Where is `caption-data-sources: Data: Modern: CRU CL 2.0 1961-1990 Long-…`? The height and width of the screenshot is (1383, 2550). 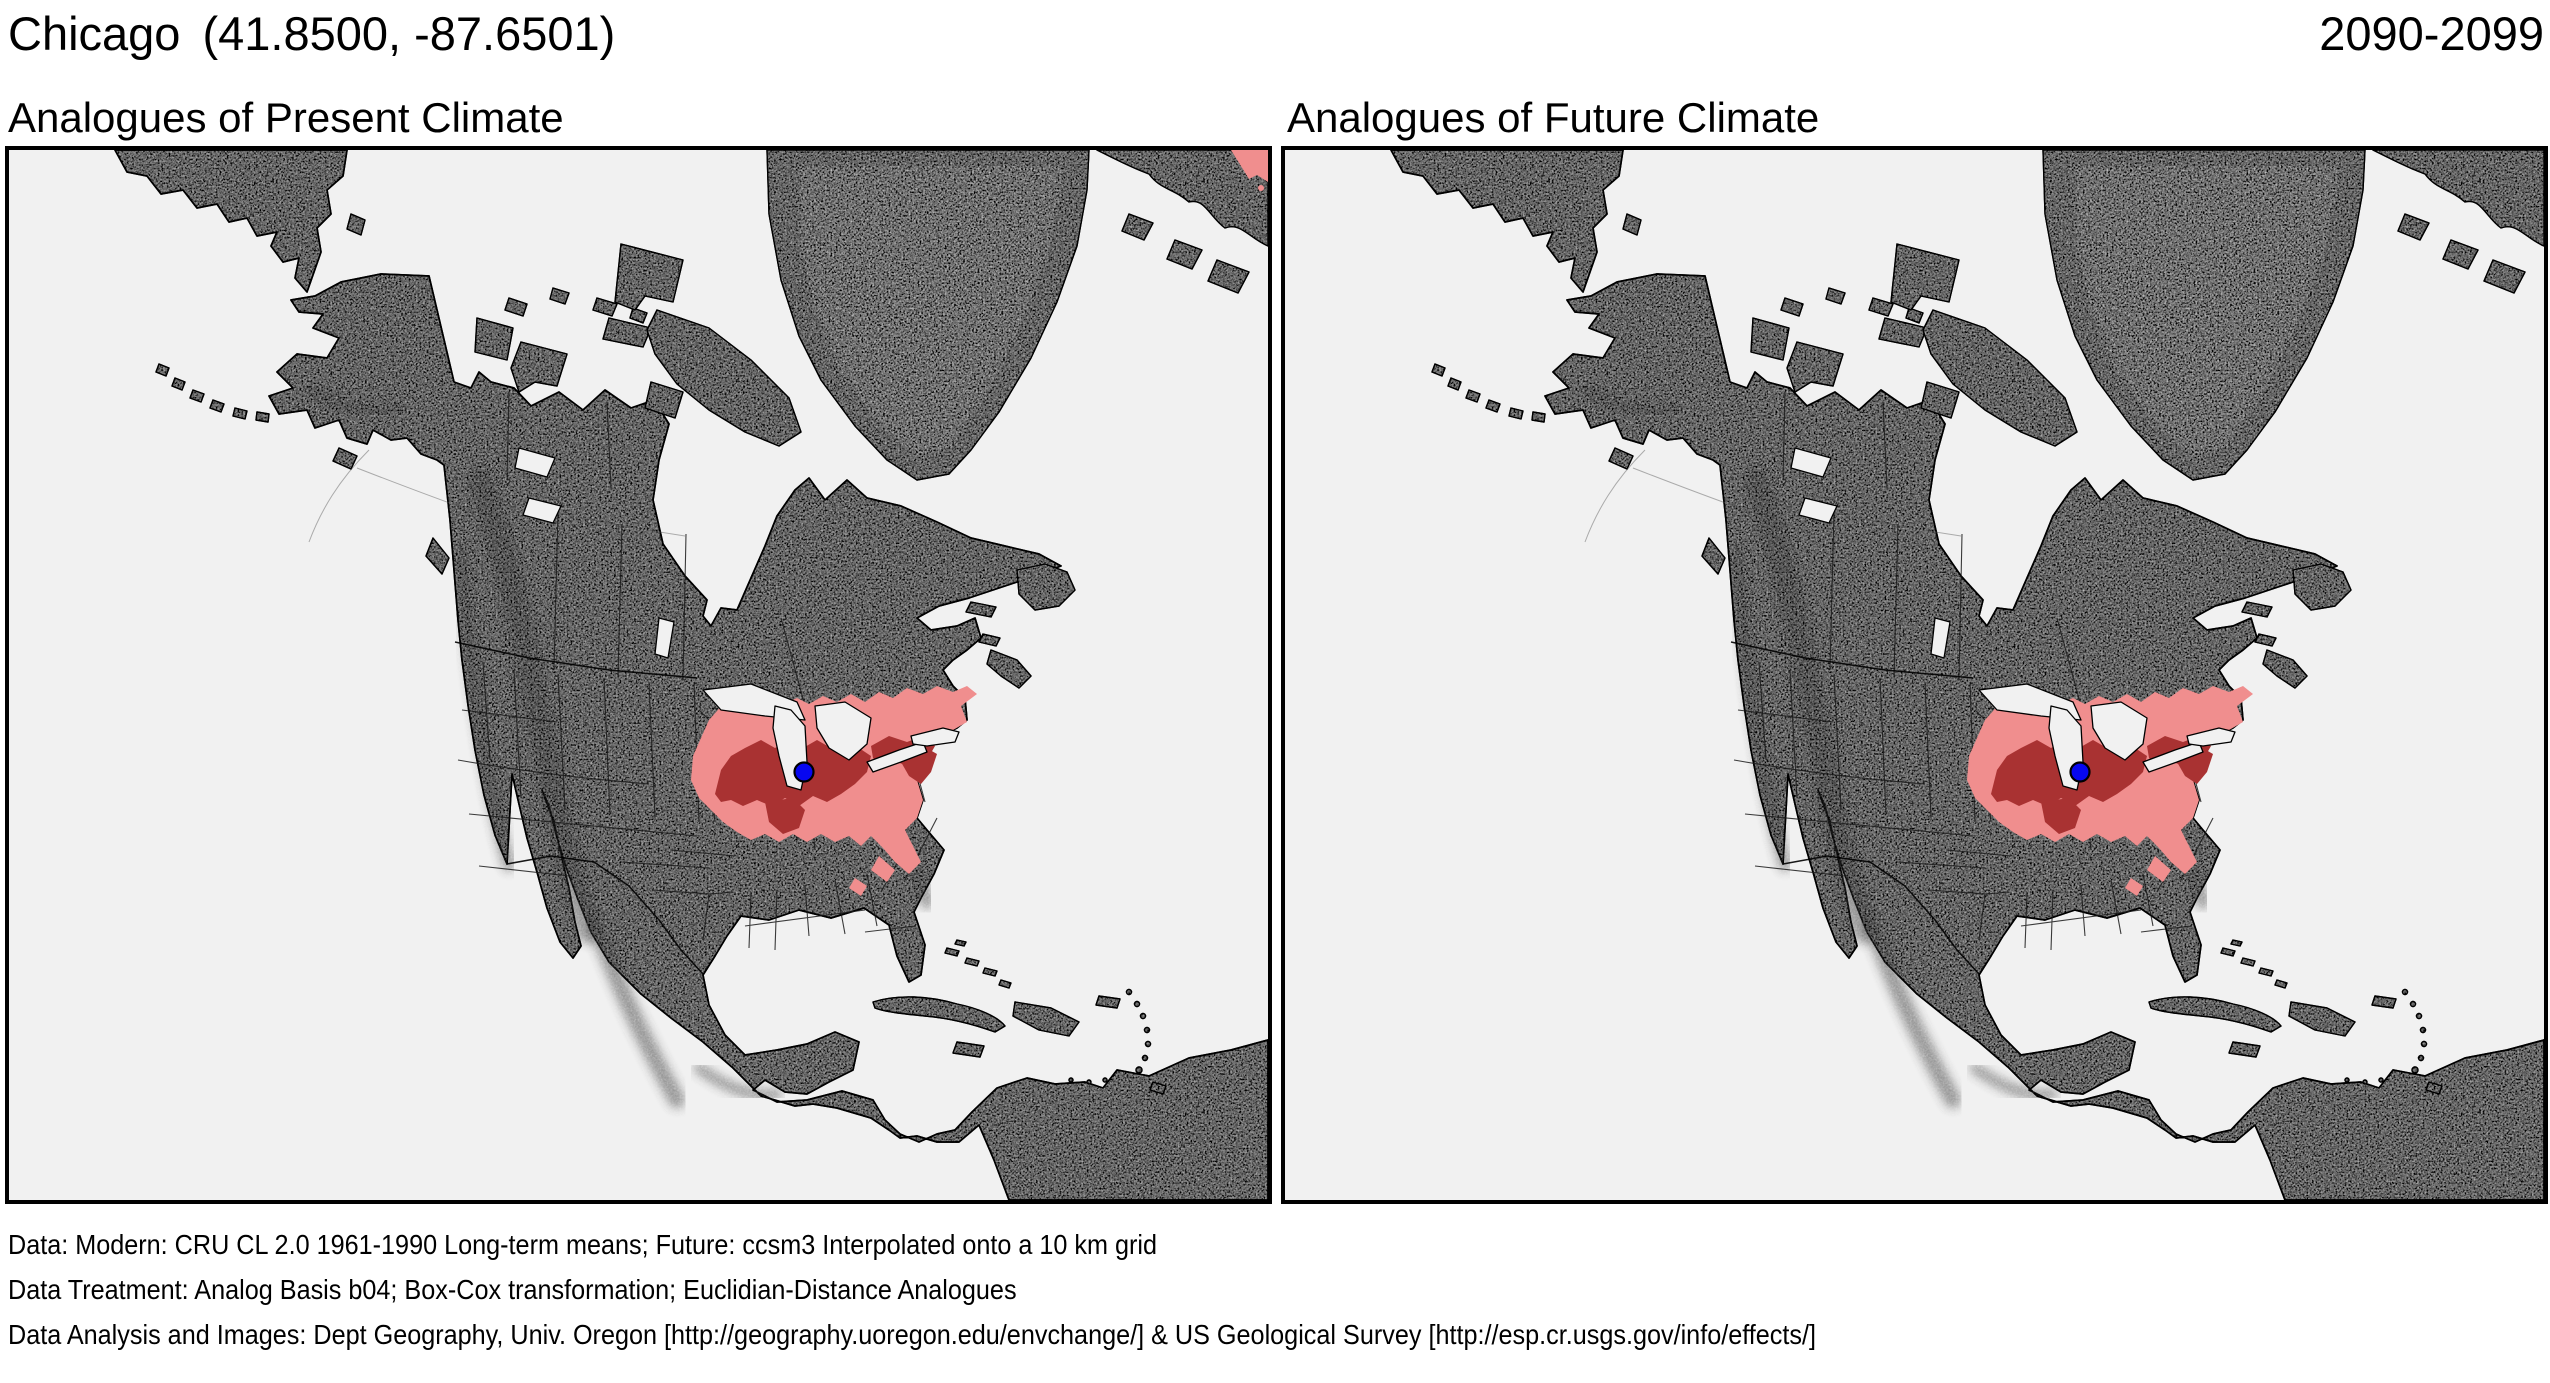 caption-data-sources: Data: Modern: CRU CL 2.0 1961-1990 Long-… is located at coordinates (583, 1244).